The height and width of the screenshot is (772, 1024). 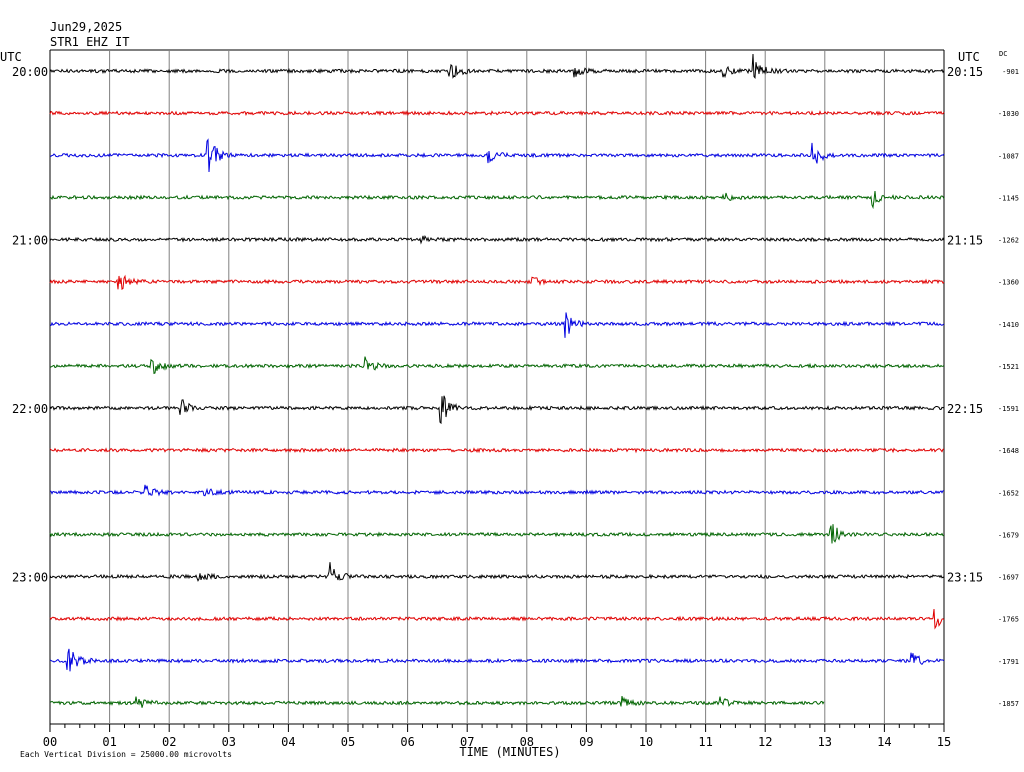 What do you see at coordinates (1008, 662) in the screenshot?
I see `dc-offset-label: -1791` at bounding box center [1008, 662].